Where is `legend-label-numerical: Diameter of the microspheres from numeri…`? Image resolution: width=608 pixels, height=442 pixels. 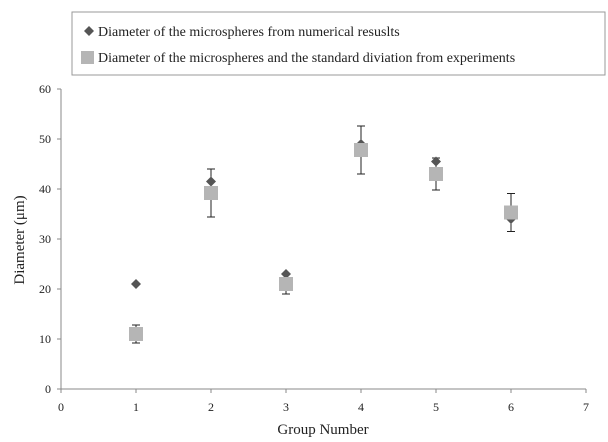
legend-label-numerical: Diameter of the microspheres from numeri… is located at coordinates (249, 32).